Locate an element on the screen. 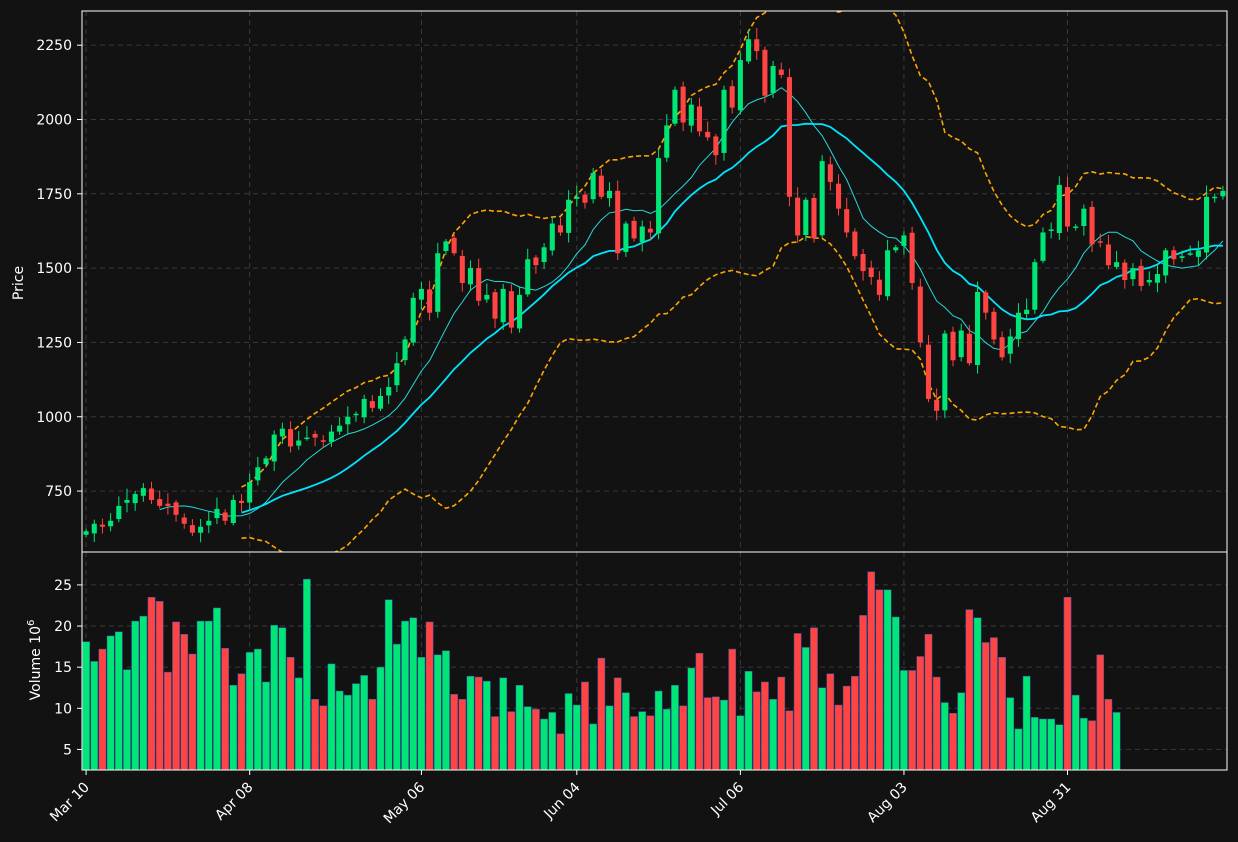 The image size is (1238, 842). price-tick-label: 750 is located at coordinates (58, 492).